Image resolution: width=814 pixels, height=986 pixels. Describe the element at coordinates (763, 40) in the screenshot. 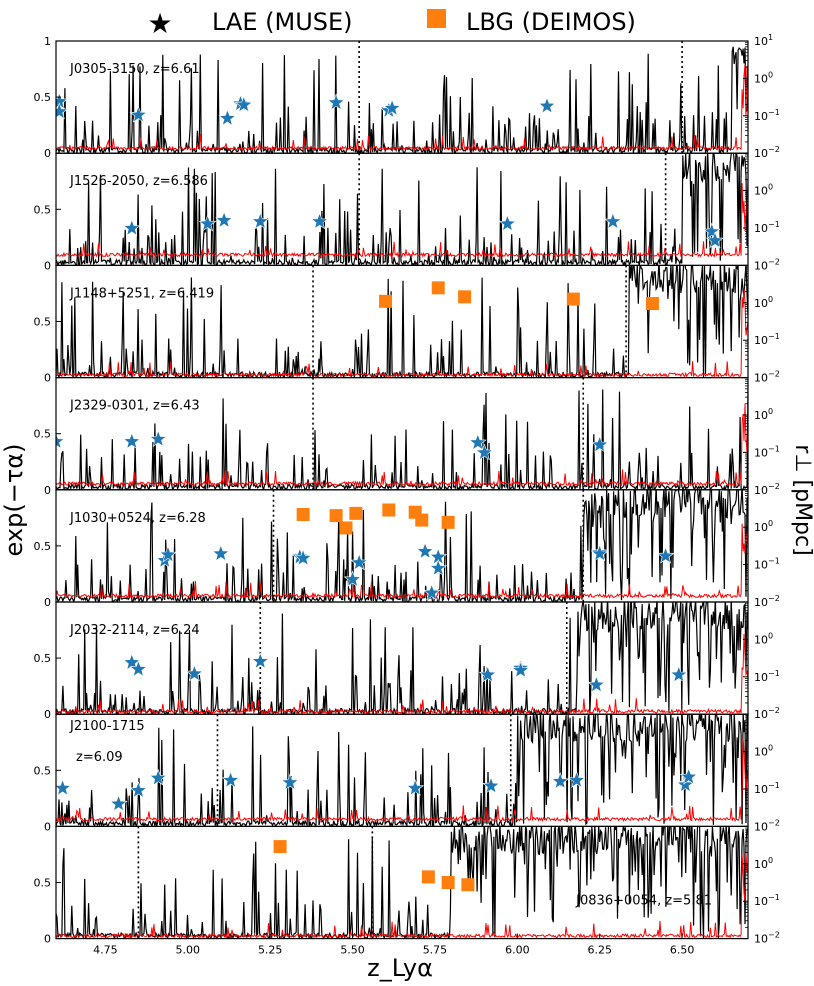

I see `y-tick-label-right: 10¹` at that location.